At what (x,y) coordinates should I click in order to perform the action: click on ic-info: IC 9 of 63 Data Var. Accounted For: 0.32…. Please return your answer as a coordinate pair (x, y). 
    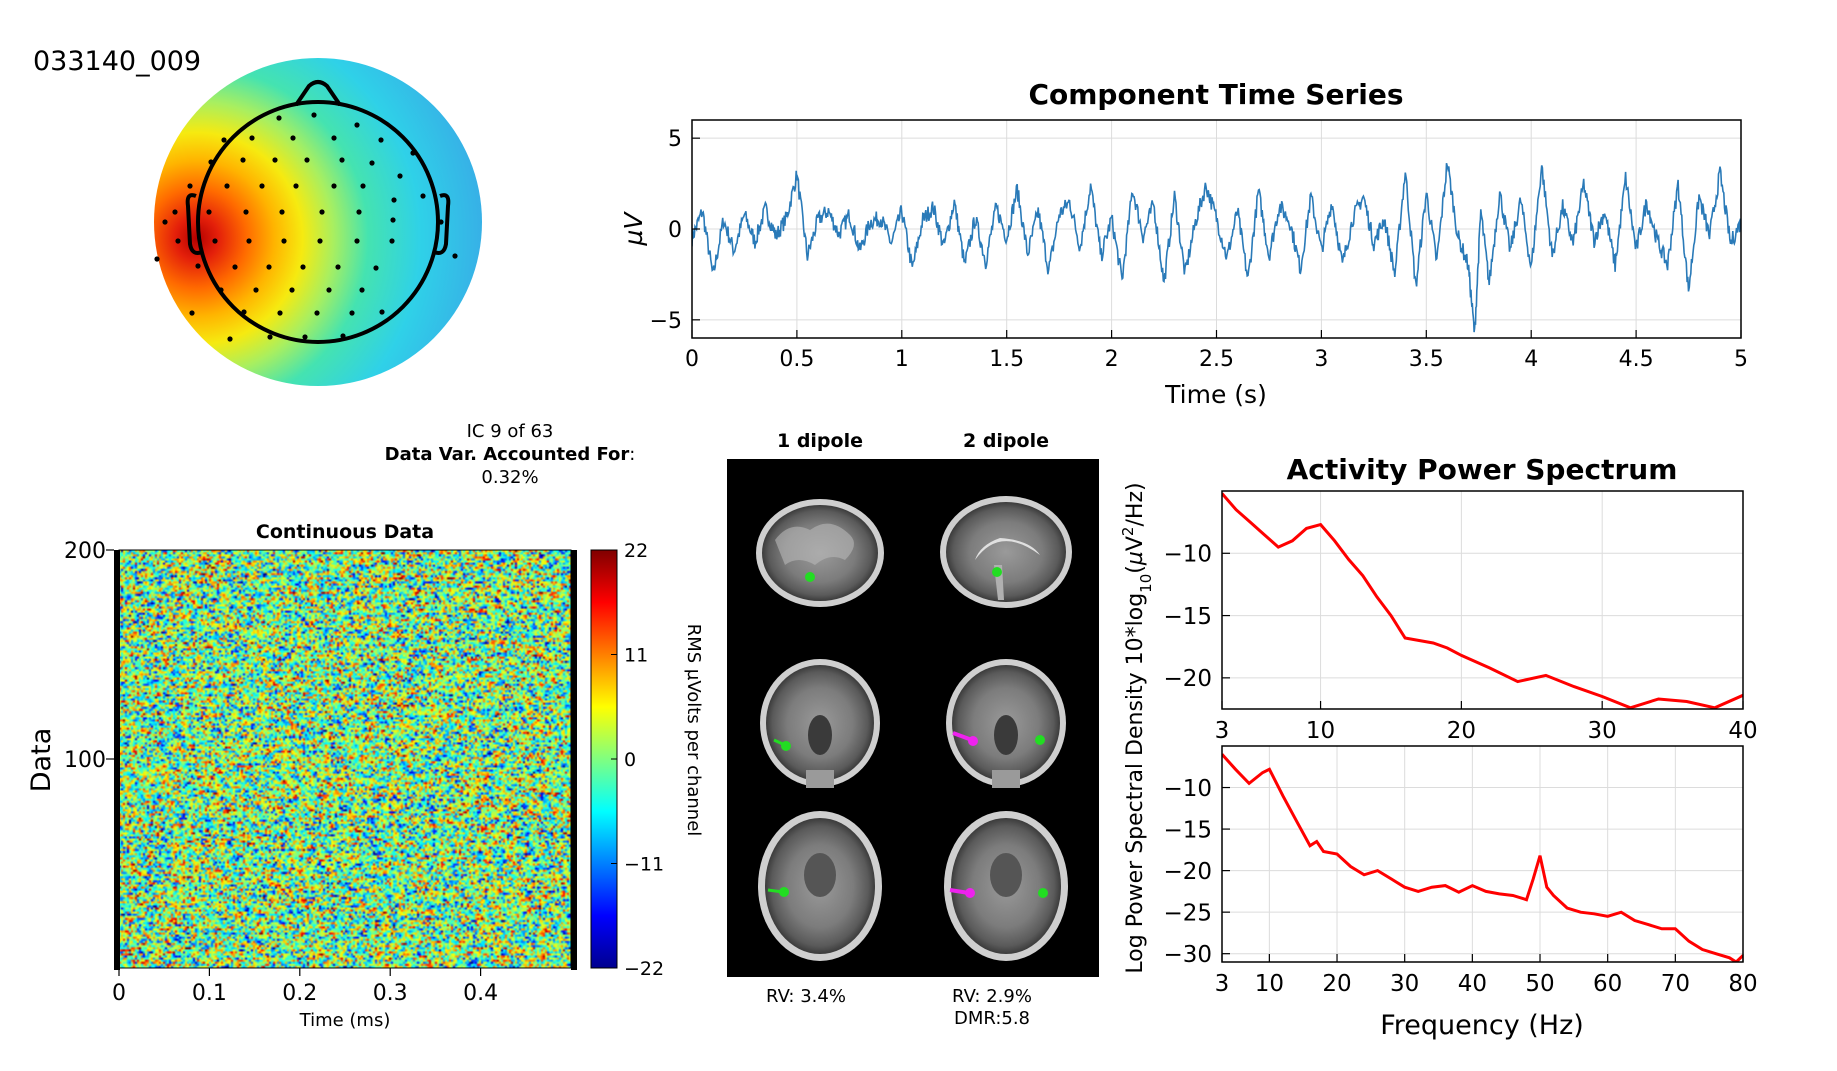
    Looking at the image, I should click on (510, 454).